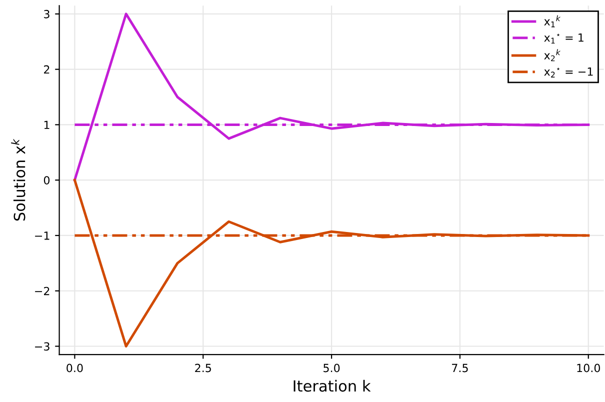  Describe the element at coordinates (203, 368) in the screenshot. I see `x-tick-label: 2.5` at that location.